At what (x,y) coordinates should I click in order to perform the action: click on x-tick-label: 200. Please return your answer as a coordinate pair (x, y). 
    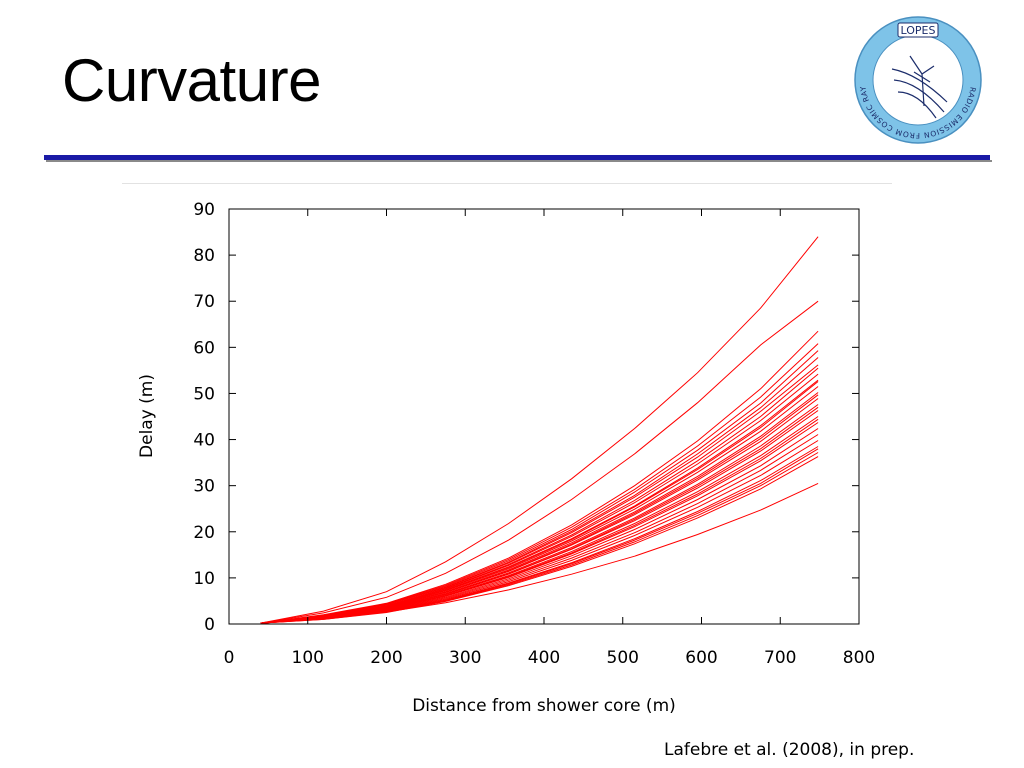
    Looking at the image, I should click on (386, 658).